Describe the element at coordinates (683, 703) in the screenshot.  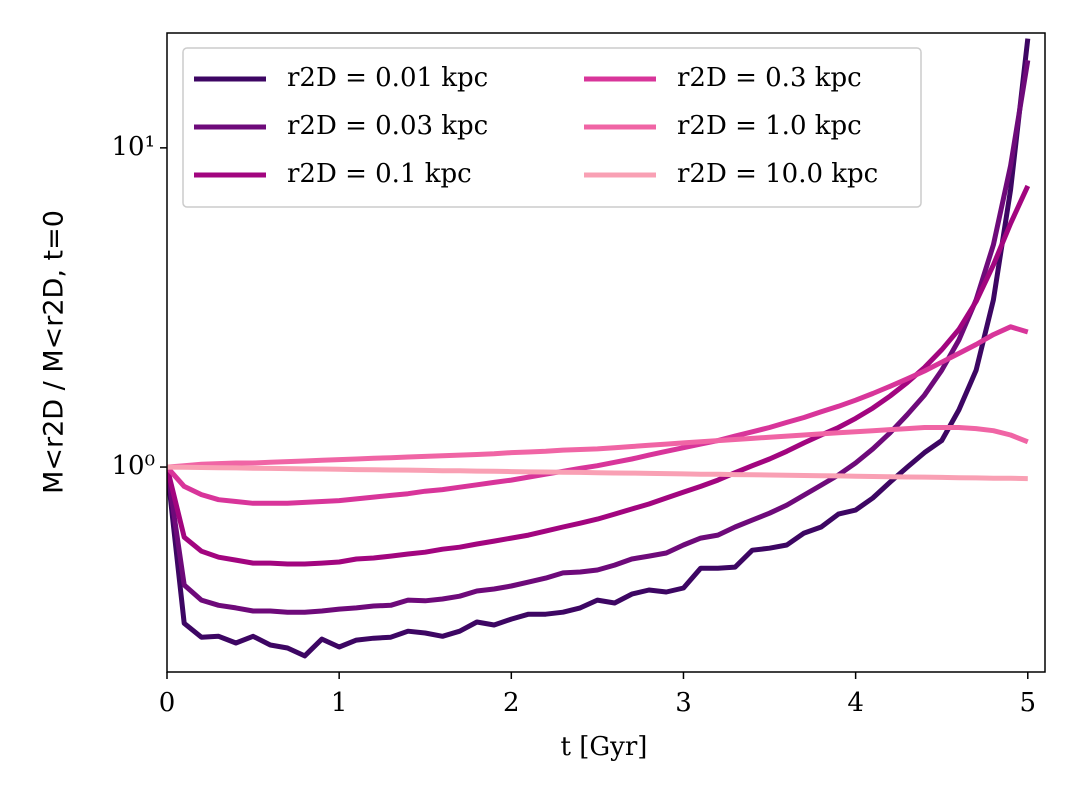
I see `x-tick-label: 3` at that location.